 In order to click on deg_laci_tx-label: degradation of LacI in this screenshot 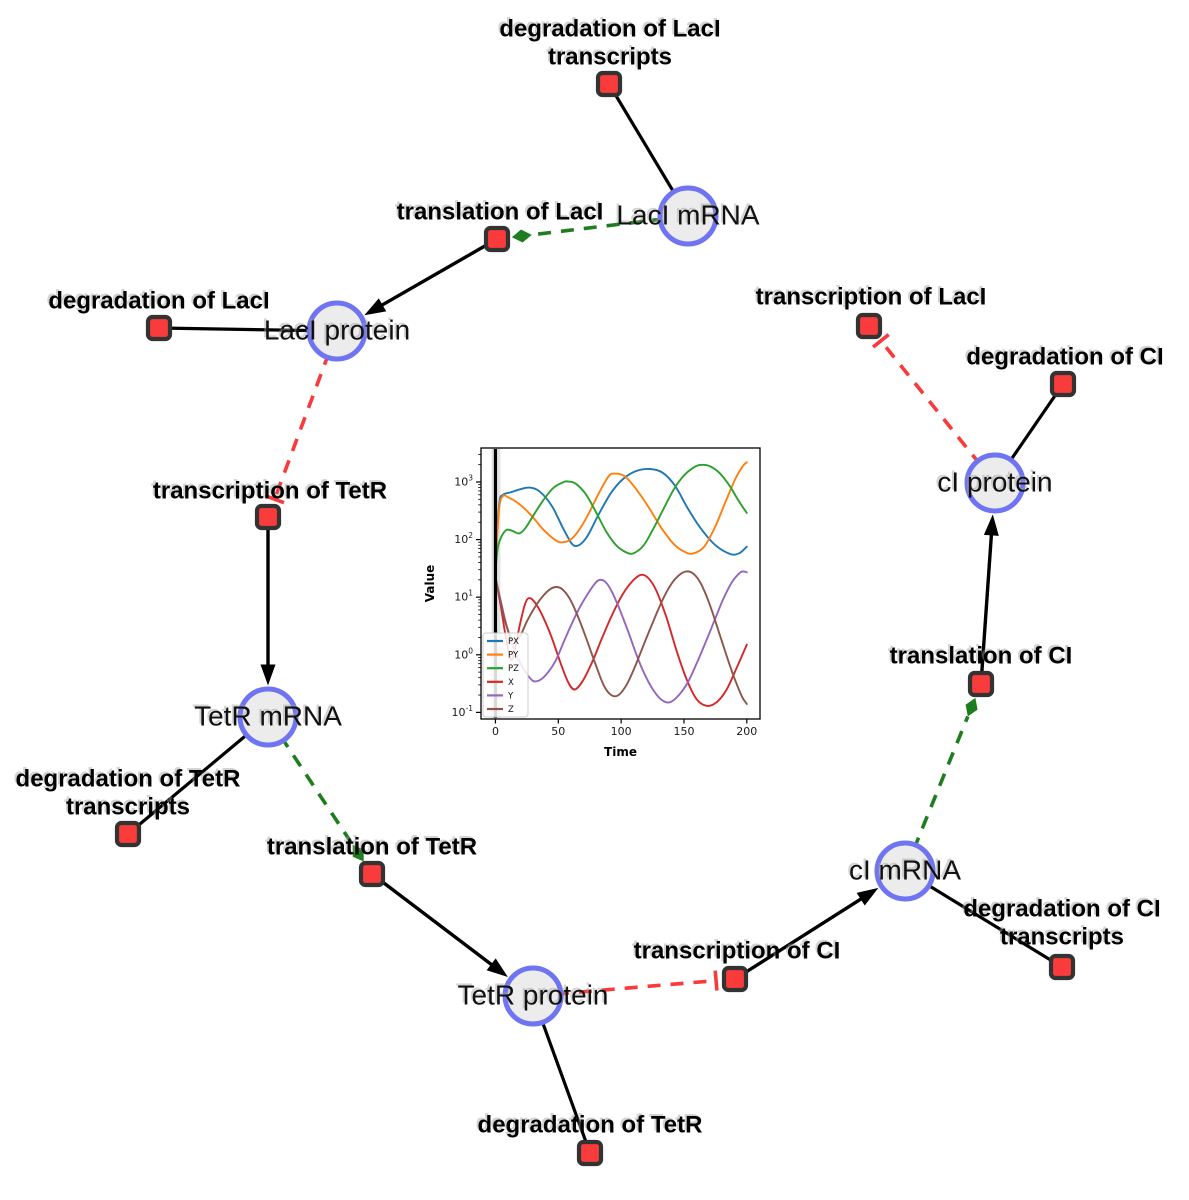, I will do `click(609, 28)`.